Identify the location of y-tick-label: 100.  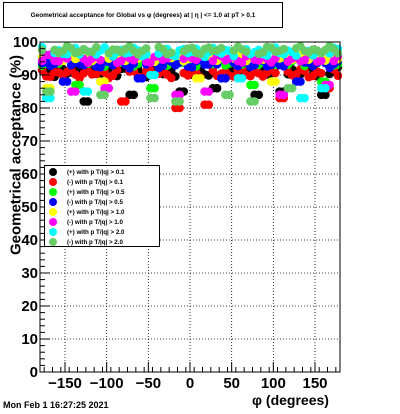
(25, 42).